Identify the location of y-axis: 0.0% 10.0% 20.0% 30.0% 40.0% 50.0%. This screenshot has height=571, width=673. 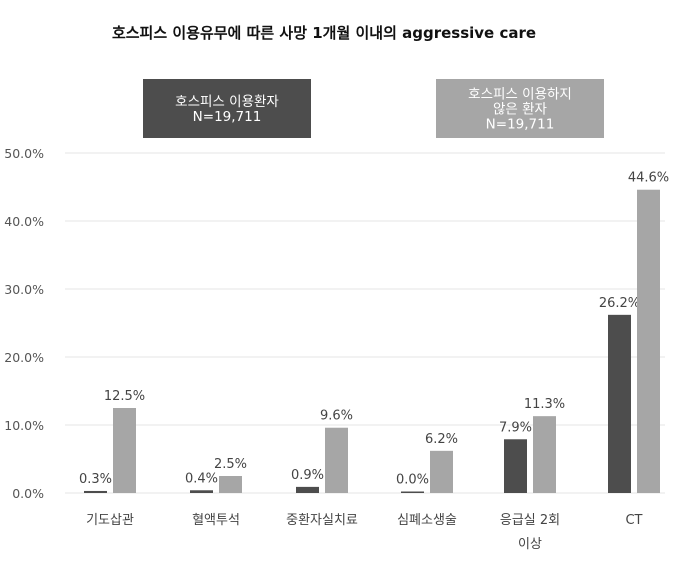
(24, 323).